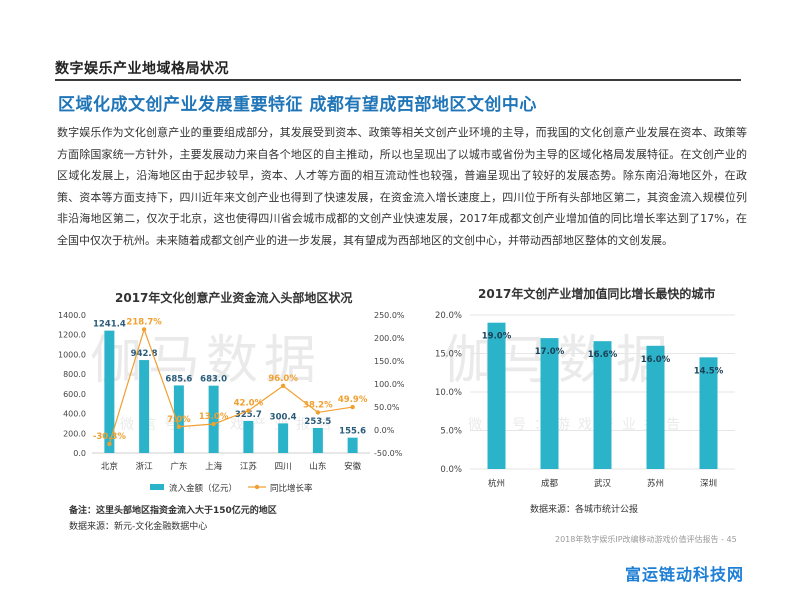 The image size is (796, 589). What do you see at coordinates (451, 432) in the screenshot?
I see `right-chart-y-tick-label: 5.0%` at bounding box center [451, 432].